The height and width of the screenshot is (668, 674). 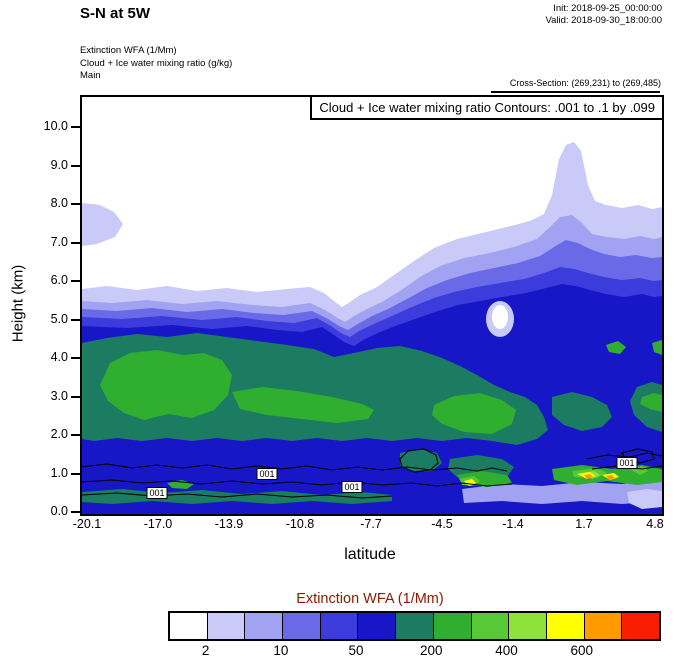 I want to click on cross-section-info: Cross-Section: (269,231) to (269,485), so click(x=585, y=83).